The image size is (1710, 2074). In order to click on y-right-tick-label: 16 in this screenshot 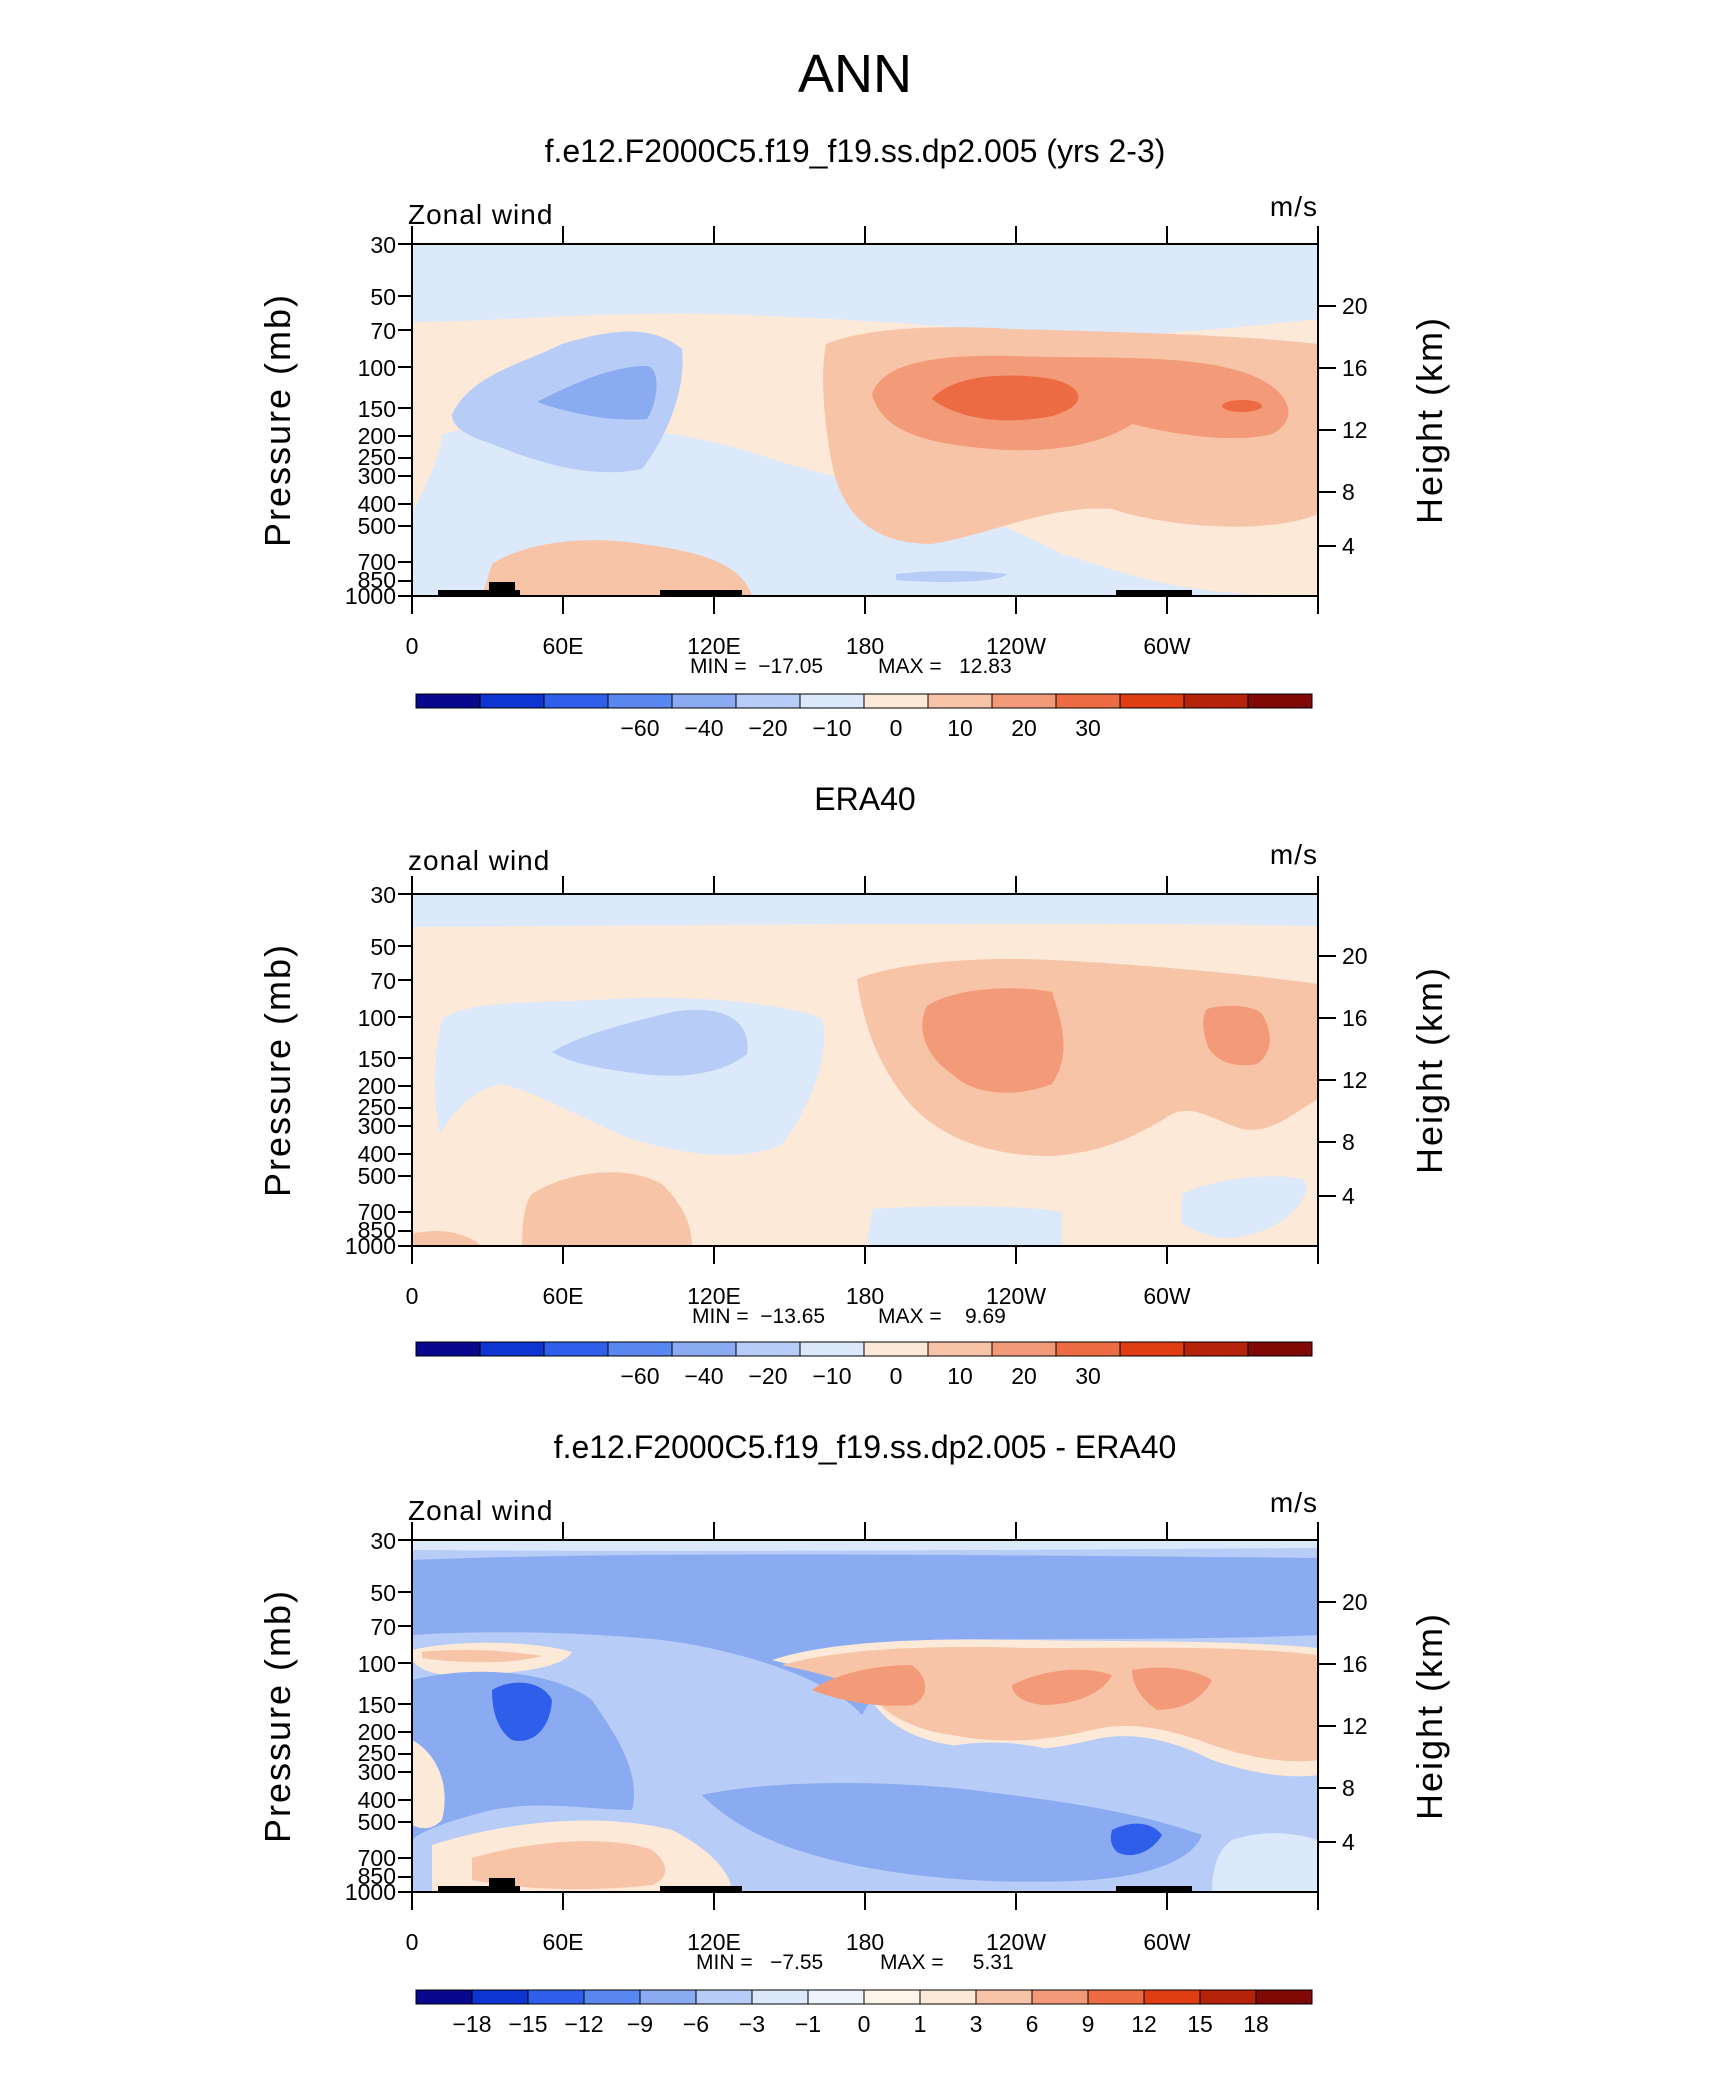, I will do `click(1355, 368)`.